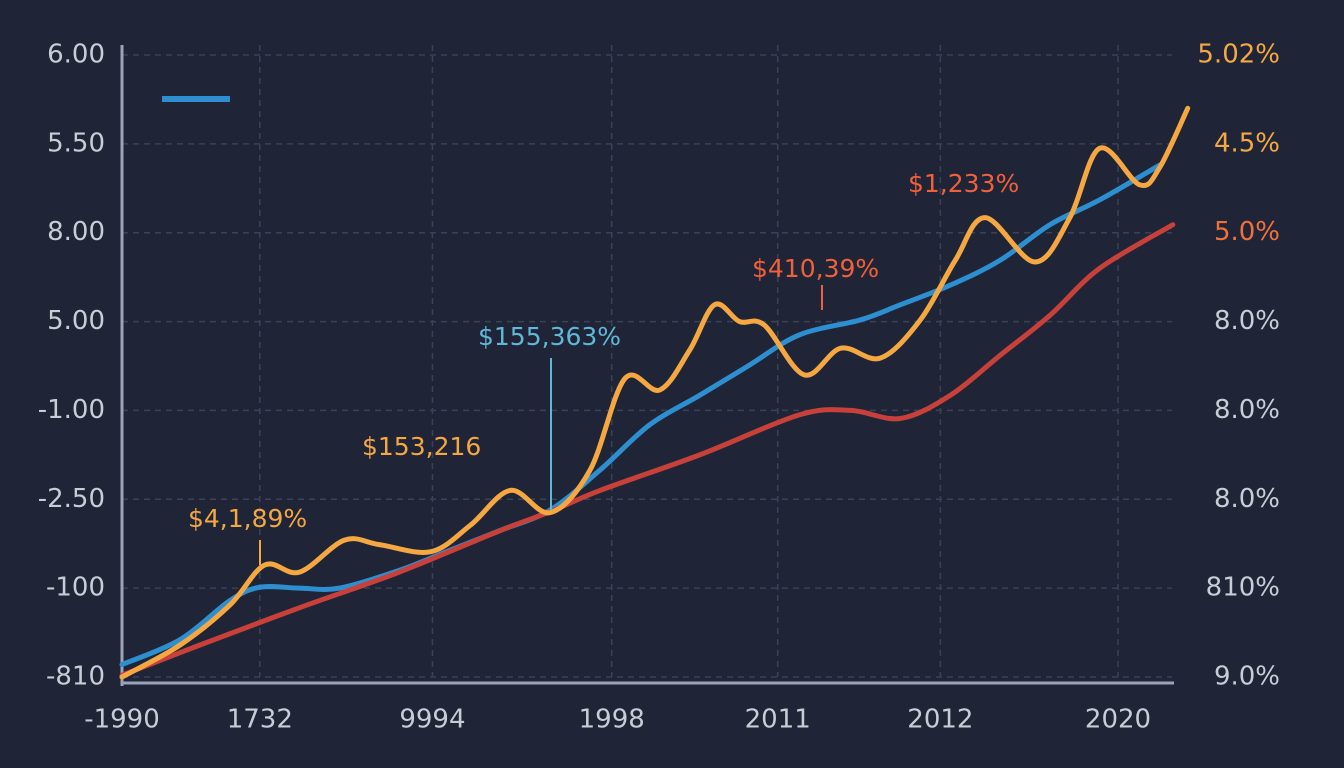 The height and width of the screenshot is (768, 1344). Describe the element at coordinates (549, 336) in the screenshot. I see `annotation: $155,363%` at that location.